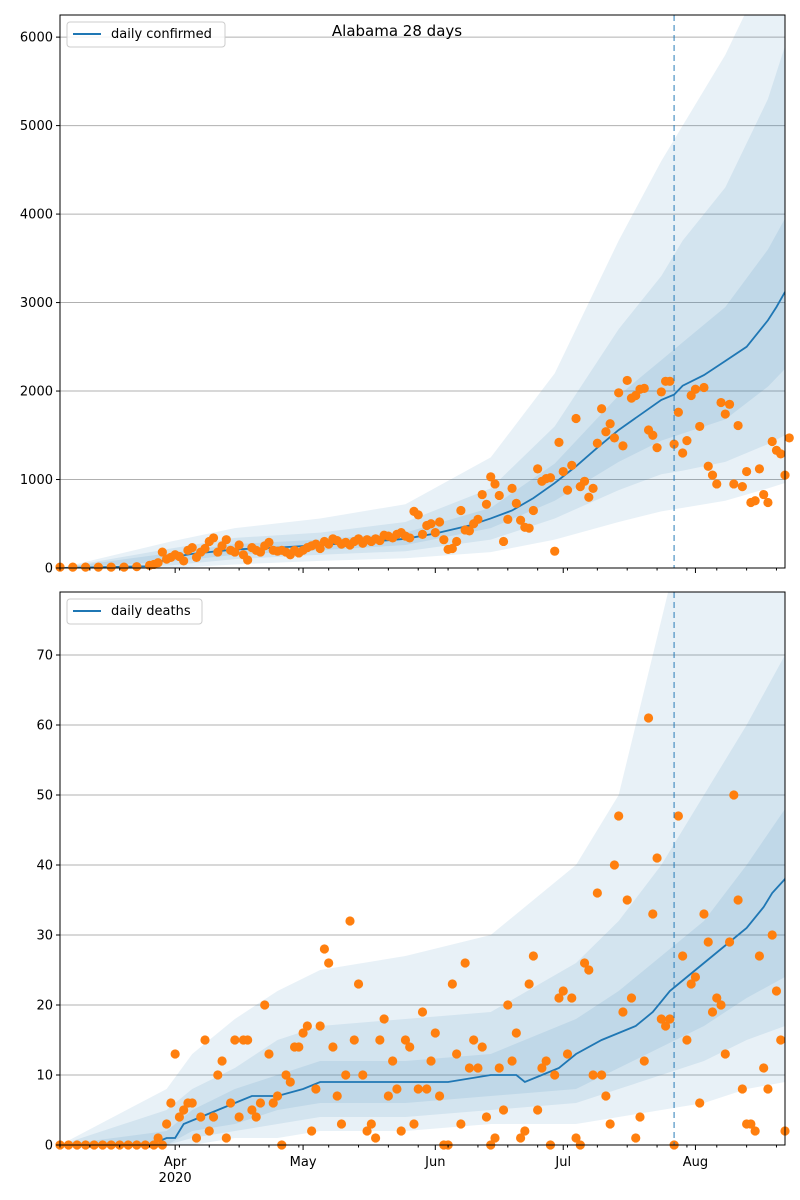 This screenshot has height=1200, width=800. I want to click on y-tick-label: 20, so click(44, 1006).